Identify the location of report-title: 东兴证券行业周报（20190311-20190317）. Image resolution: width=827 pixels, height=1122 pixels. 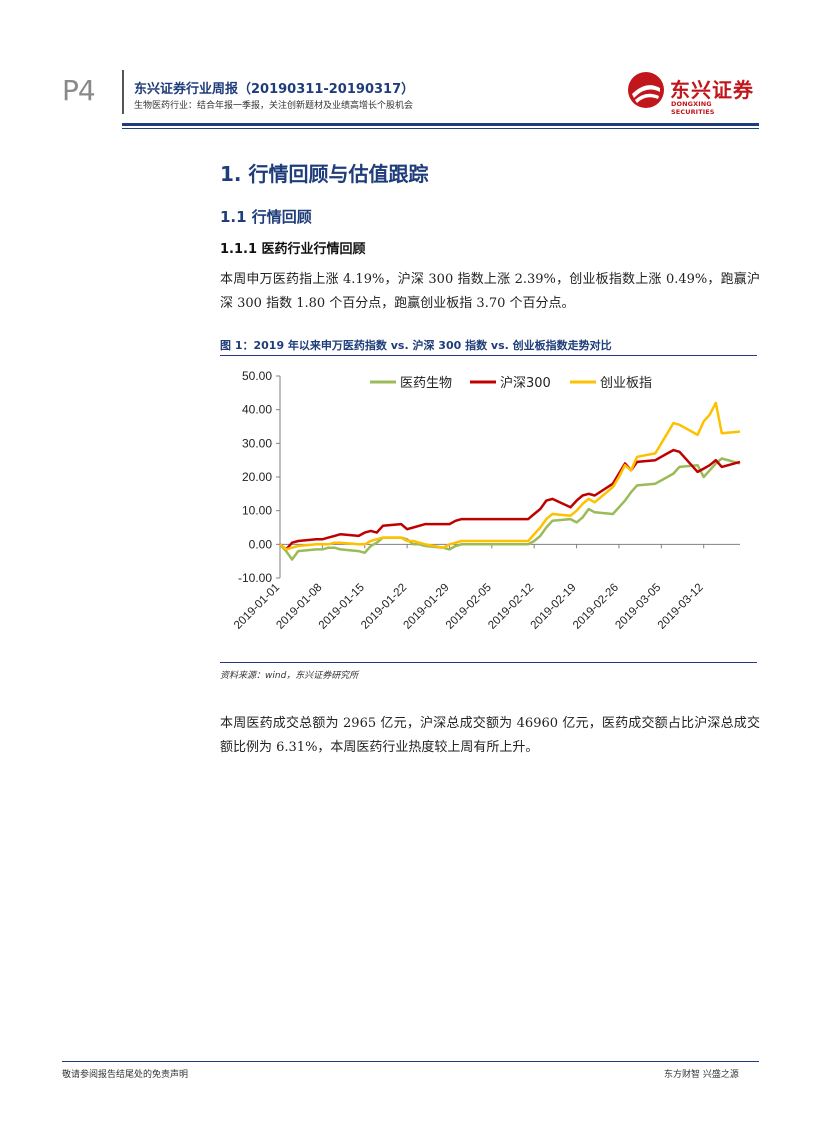
(274, 89).